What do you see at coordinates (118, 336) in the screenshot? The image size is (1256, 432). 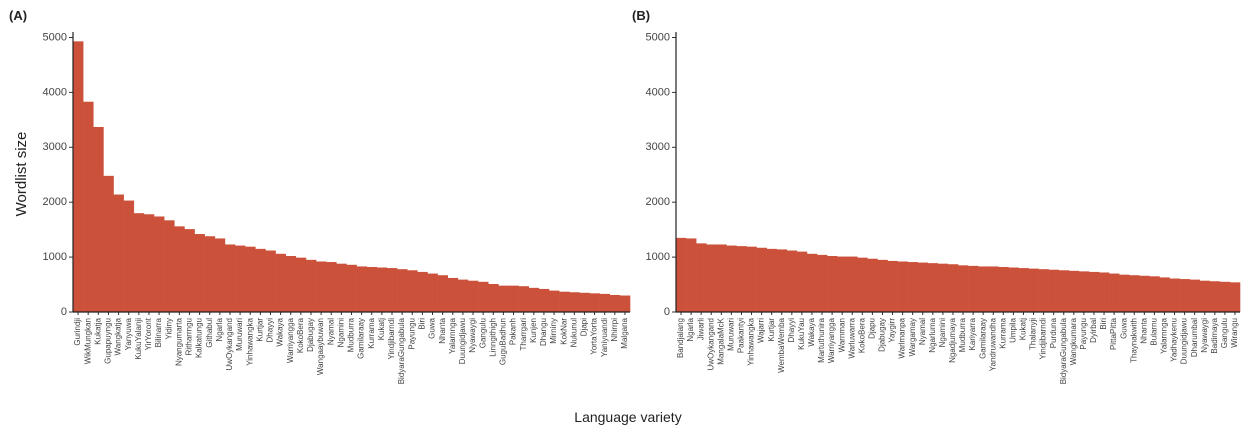 I see `x-tick-label: Wangkatja` at bounding box center [118, 336].